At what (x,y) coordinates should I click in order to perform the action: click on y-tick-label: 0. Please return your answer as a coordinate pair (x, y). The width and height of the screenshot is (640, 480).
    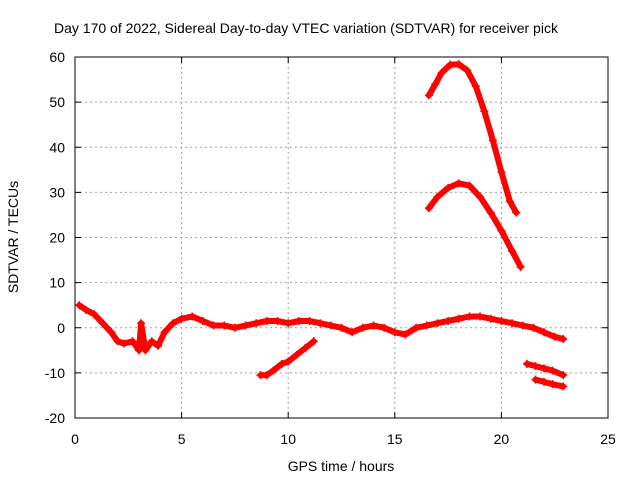
    Looking at the image, I should click on (61, 328).